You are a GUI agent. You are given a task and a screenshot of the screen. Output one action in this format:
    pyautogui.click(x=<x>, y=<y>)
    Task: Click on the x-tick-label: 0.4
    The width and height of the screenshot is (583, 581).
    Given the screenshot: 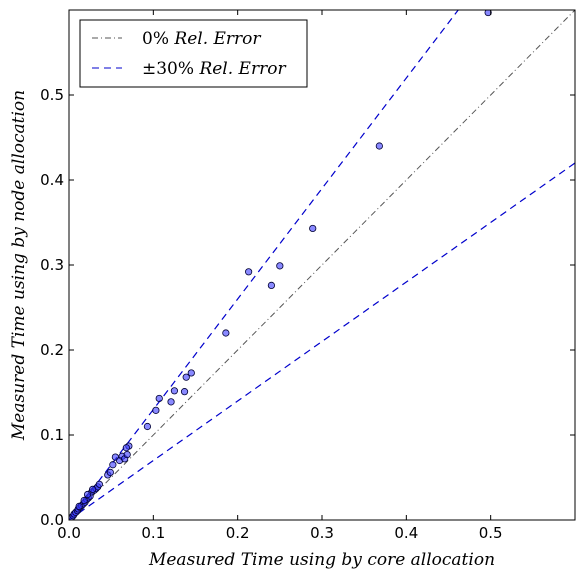 What is the action you would take?
    pyautogui.click(x=406, y=533)
    